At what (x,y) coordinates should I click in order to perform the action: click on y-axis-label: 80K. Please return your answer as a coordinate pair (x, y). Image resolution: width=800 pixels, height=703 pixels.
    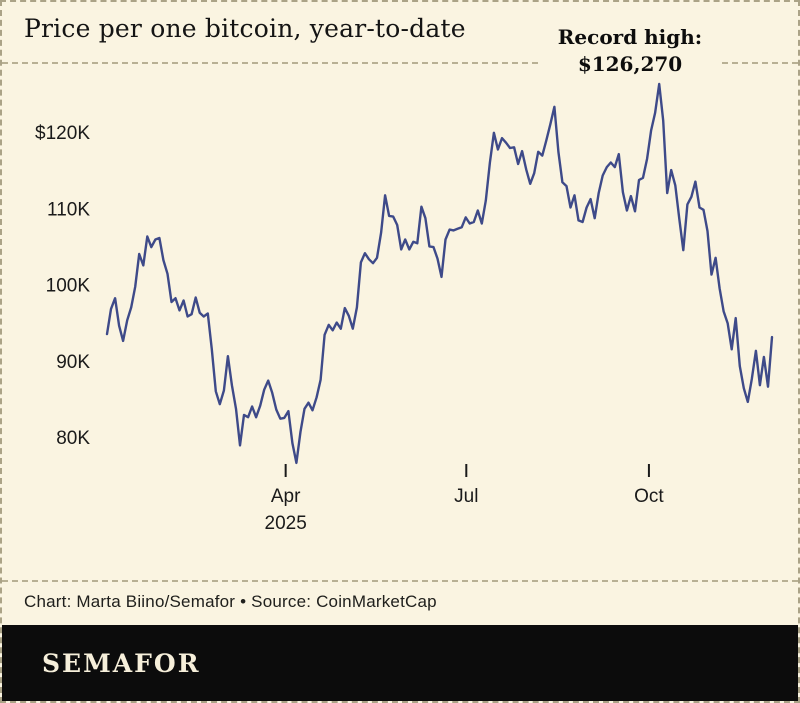
    Looking at the image, I should click on (73, 438).